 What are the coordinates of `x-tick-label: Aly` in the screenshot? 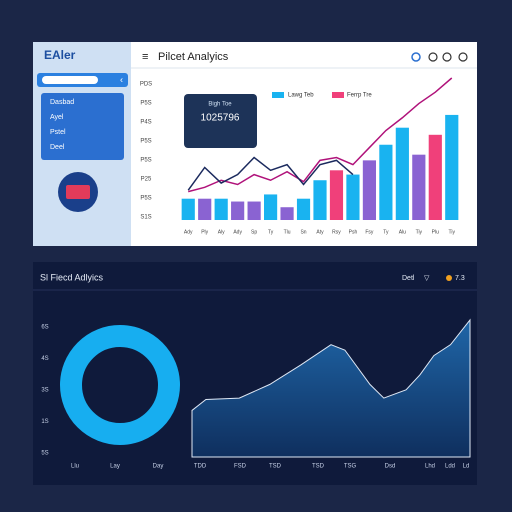 It's located at (221, 232).